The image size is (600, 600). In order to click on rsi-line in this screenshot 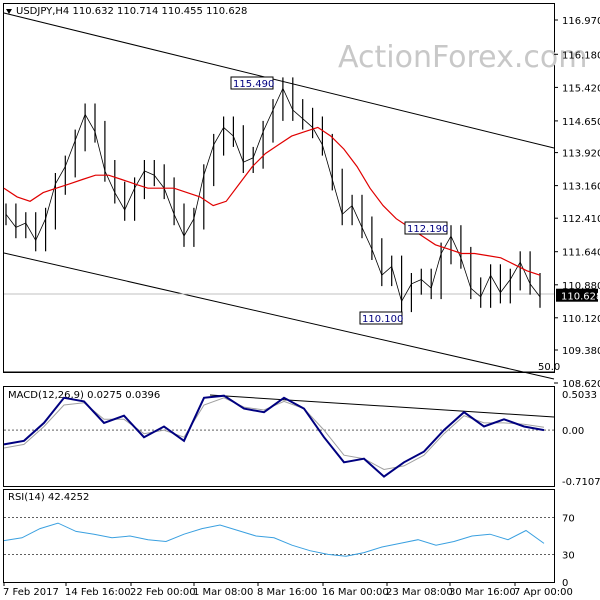, I will do `click(274, 539)`.